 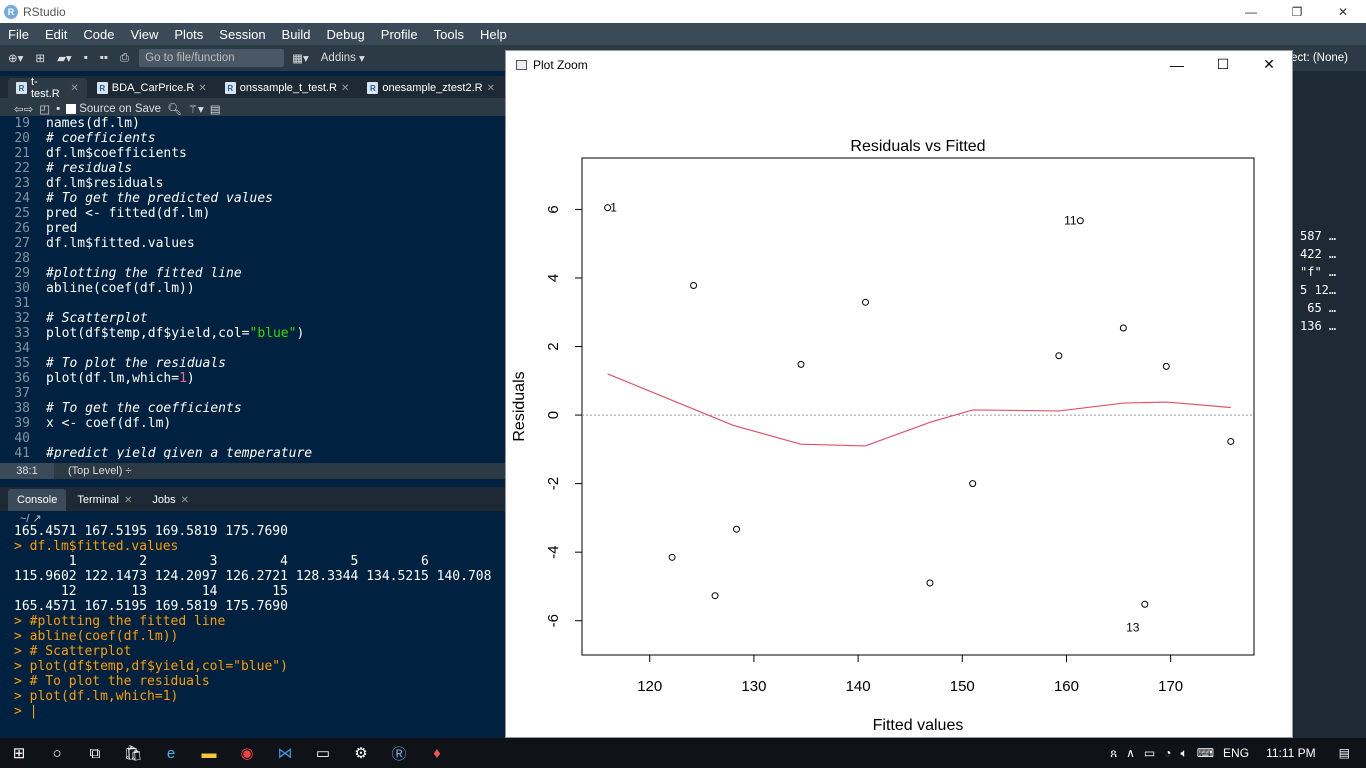 What do you see at coordinates (1205, 753) in the screenshot?
I see `keyboard-icon: ⌨` at bounding box center [1205, 753].